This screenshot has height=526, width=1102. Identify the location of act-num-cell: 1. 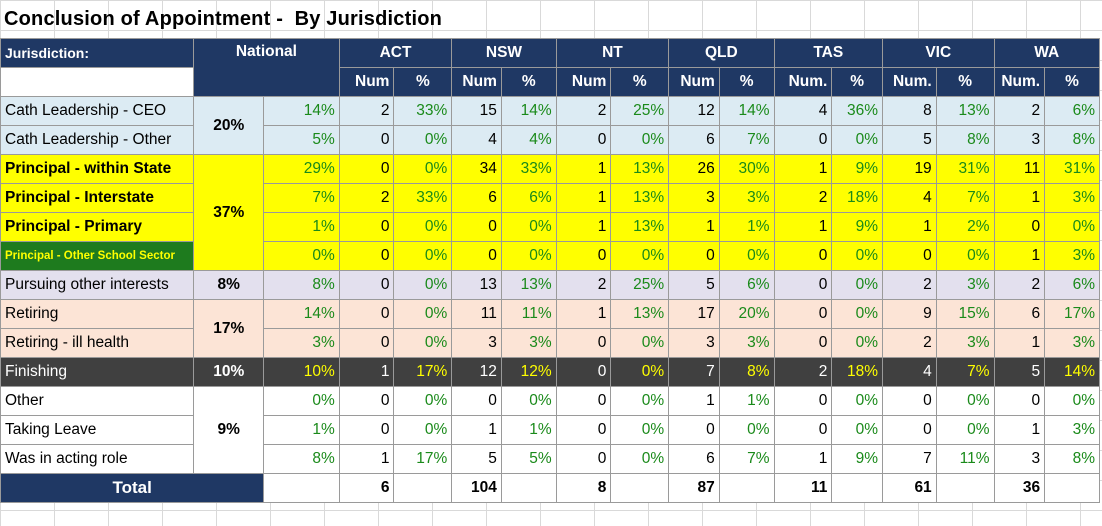
(366, 459).